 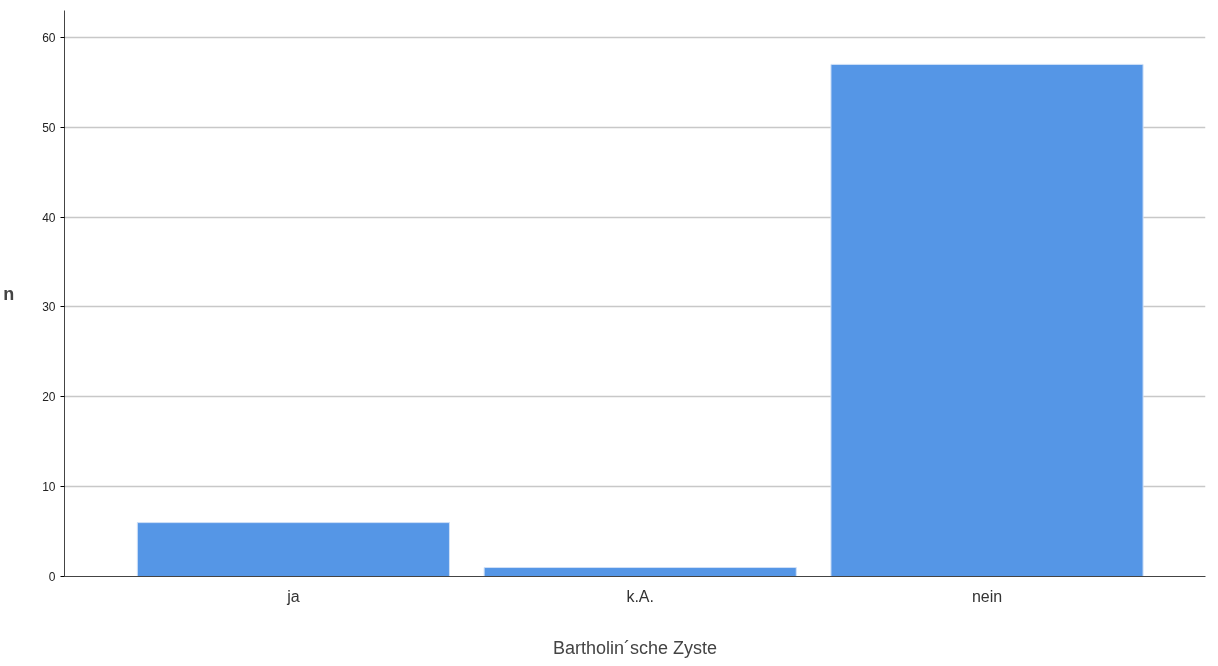 What do you see at coordinates (52, 577) in the screenshot?
I see `y-tick-label: 0` at bounding box center [52, 577].